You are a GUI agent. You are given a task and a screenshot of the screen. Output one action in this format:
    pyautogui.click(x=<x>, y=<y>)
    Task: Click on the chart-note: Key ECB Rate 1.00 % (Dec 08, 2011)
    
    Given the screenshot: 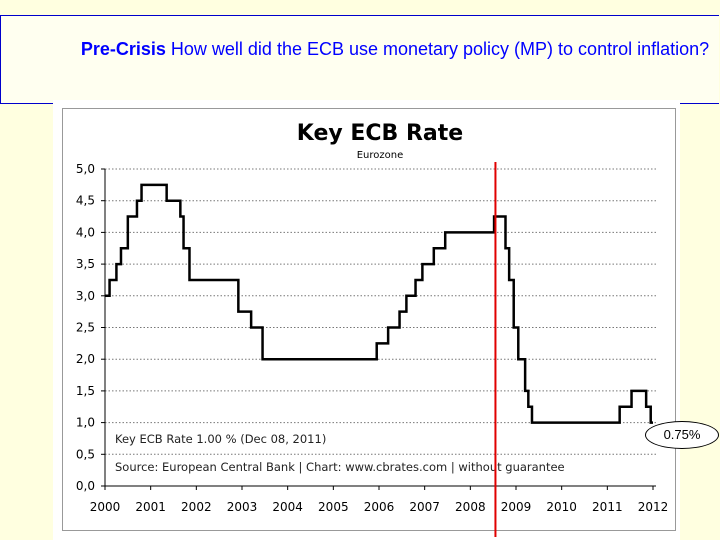 What is the action you would take?
    pyautogui.click(x=220, y=439)
    